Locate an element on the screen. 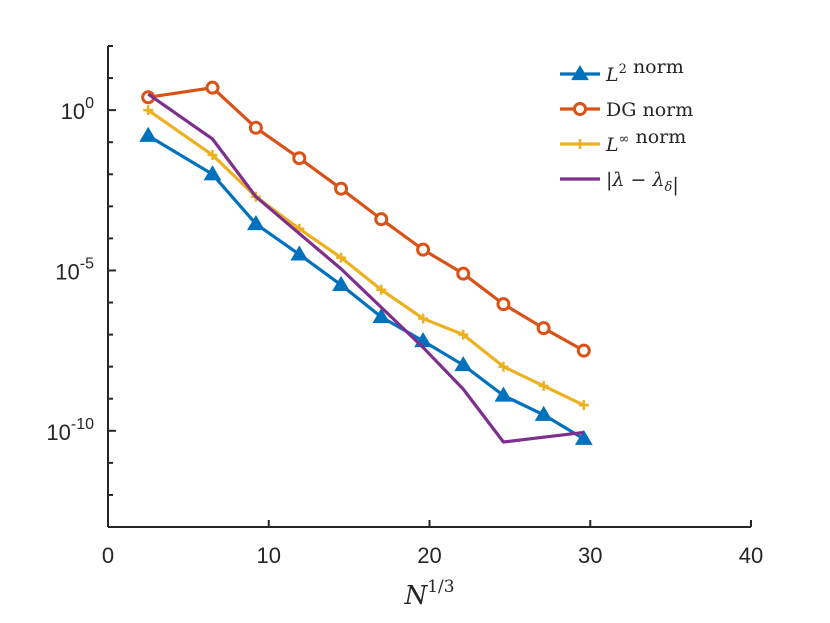 This screenshot has width=830, height=623. y-tick-label: 10⁻⁵ is located at coordinates (74, 269).